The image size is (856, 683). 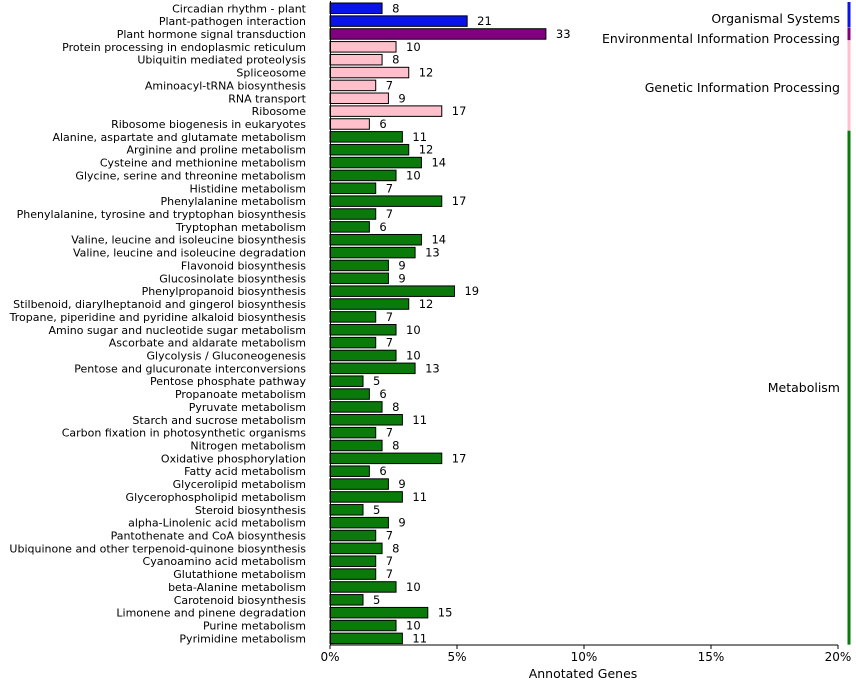 I want to click on bar-value-label: 15, so click(x=445, y=613).